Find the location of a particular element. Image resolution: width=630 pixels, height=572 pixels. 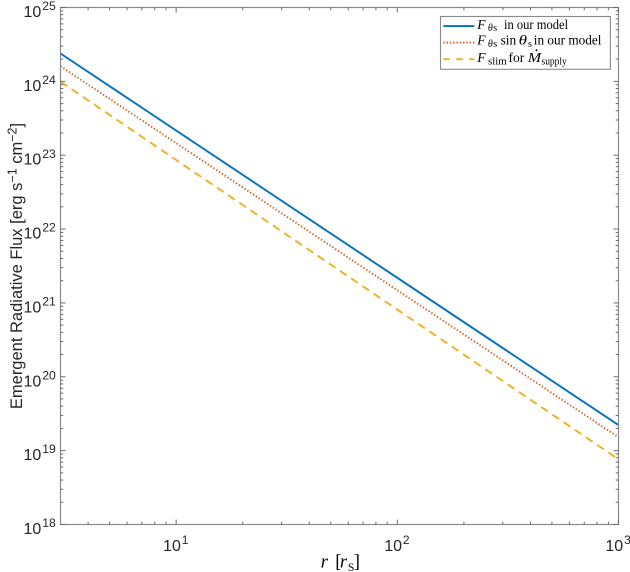

svg-text: 3 is located at coordinates (627, 540).